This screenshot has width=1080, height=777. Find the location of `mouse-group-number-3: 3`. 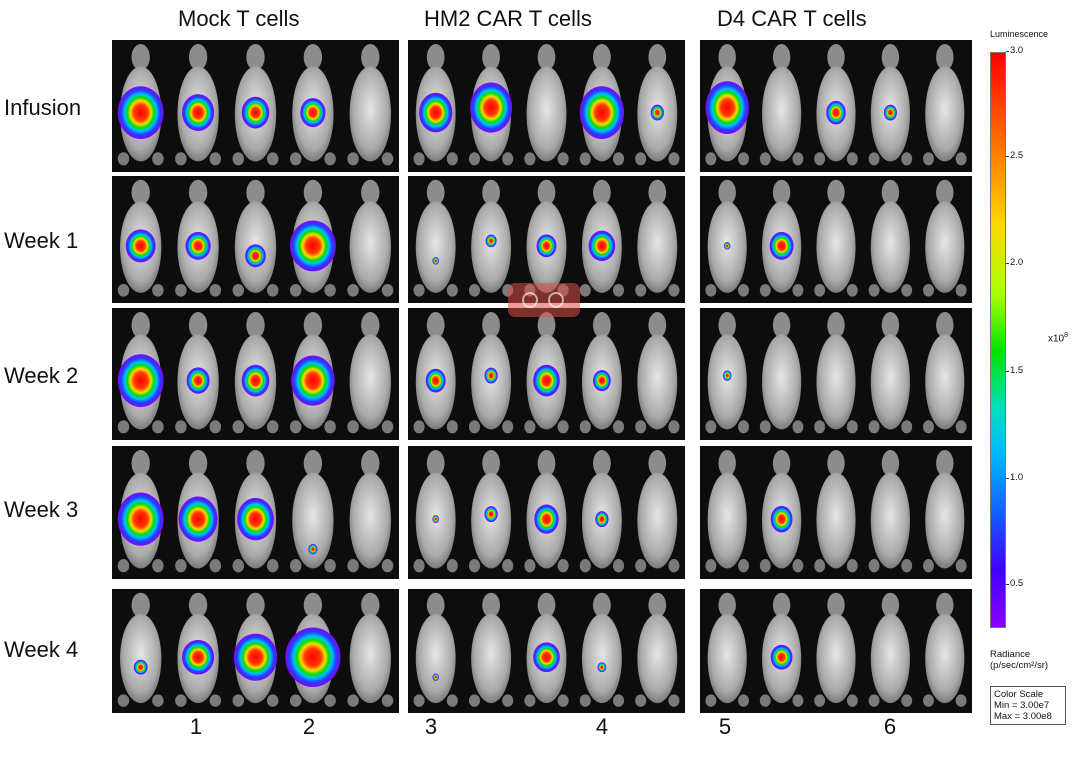

mouse-group-number-3: 3 is located at coordinates (431, 726).